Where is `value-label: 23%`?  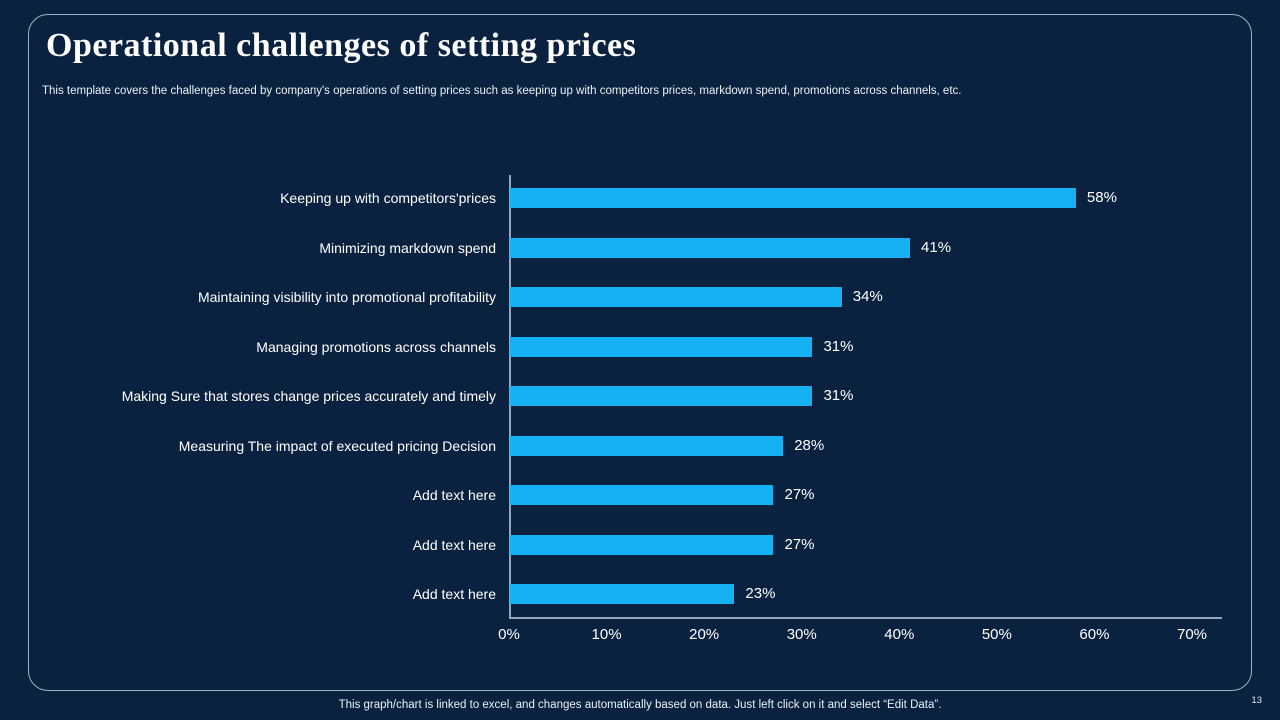 value-label: 23% is located at coordinates (760, 593).